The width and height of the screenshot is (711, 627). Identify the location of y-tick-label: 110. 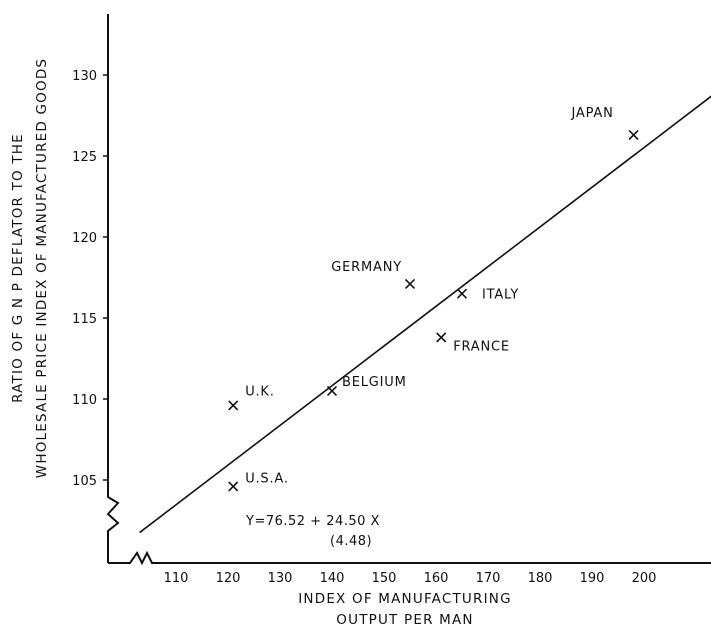
(84, 400).